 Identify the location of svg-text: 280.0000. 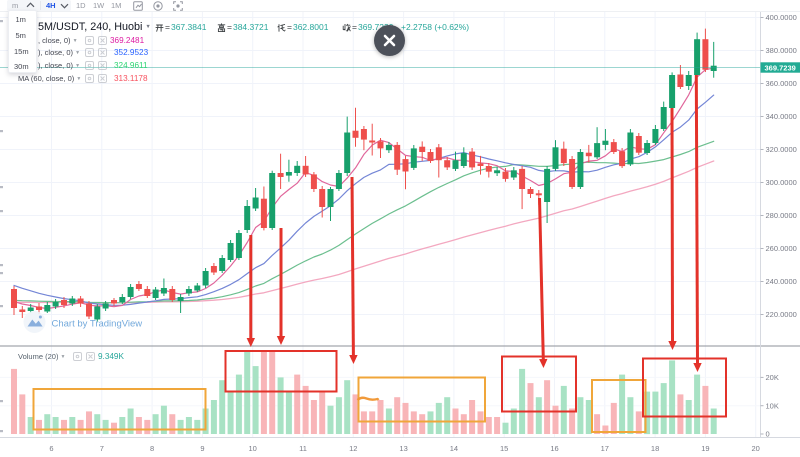
(781, 215).